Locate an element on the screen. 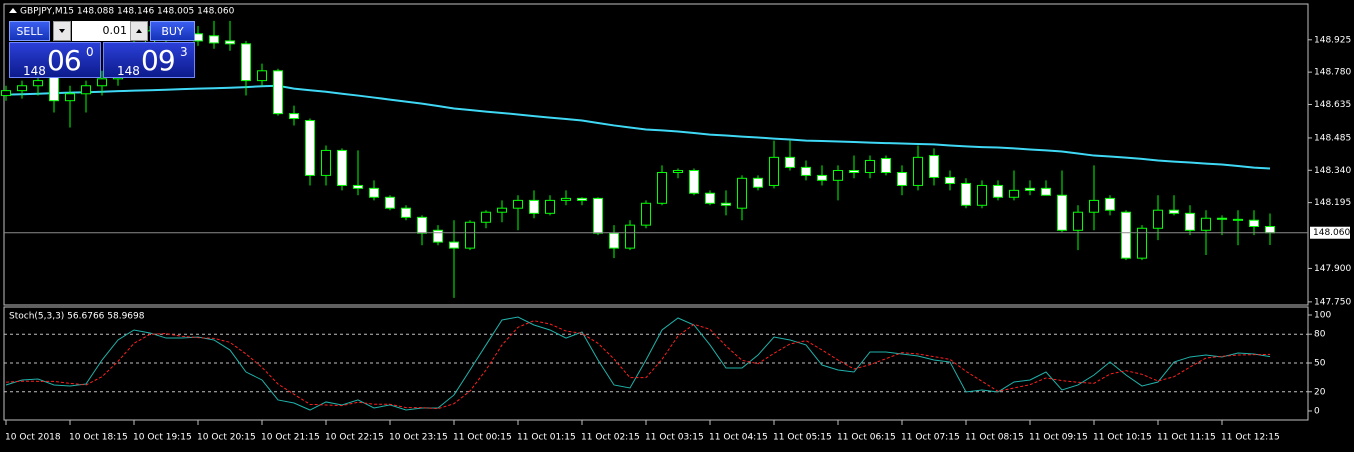 The width and height of the screenshot is (1354, 452). y-tick-label: 148.635 is located at coordinates (1332, 105).